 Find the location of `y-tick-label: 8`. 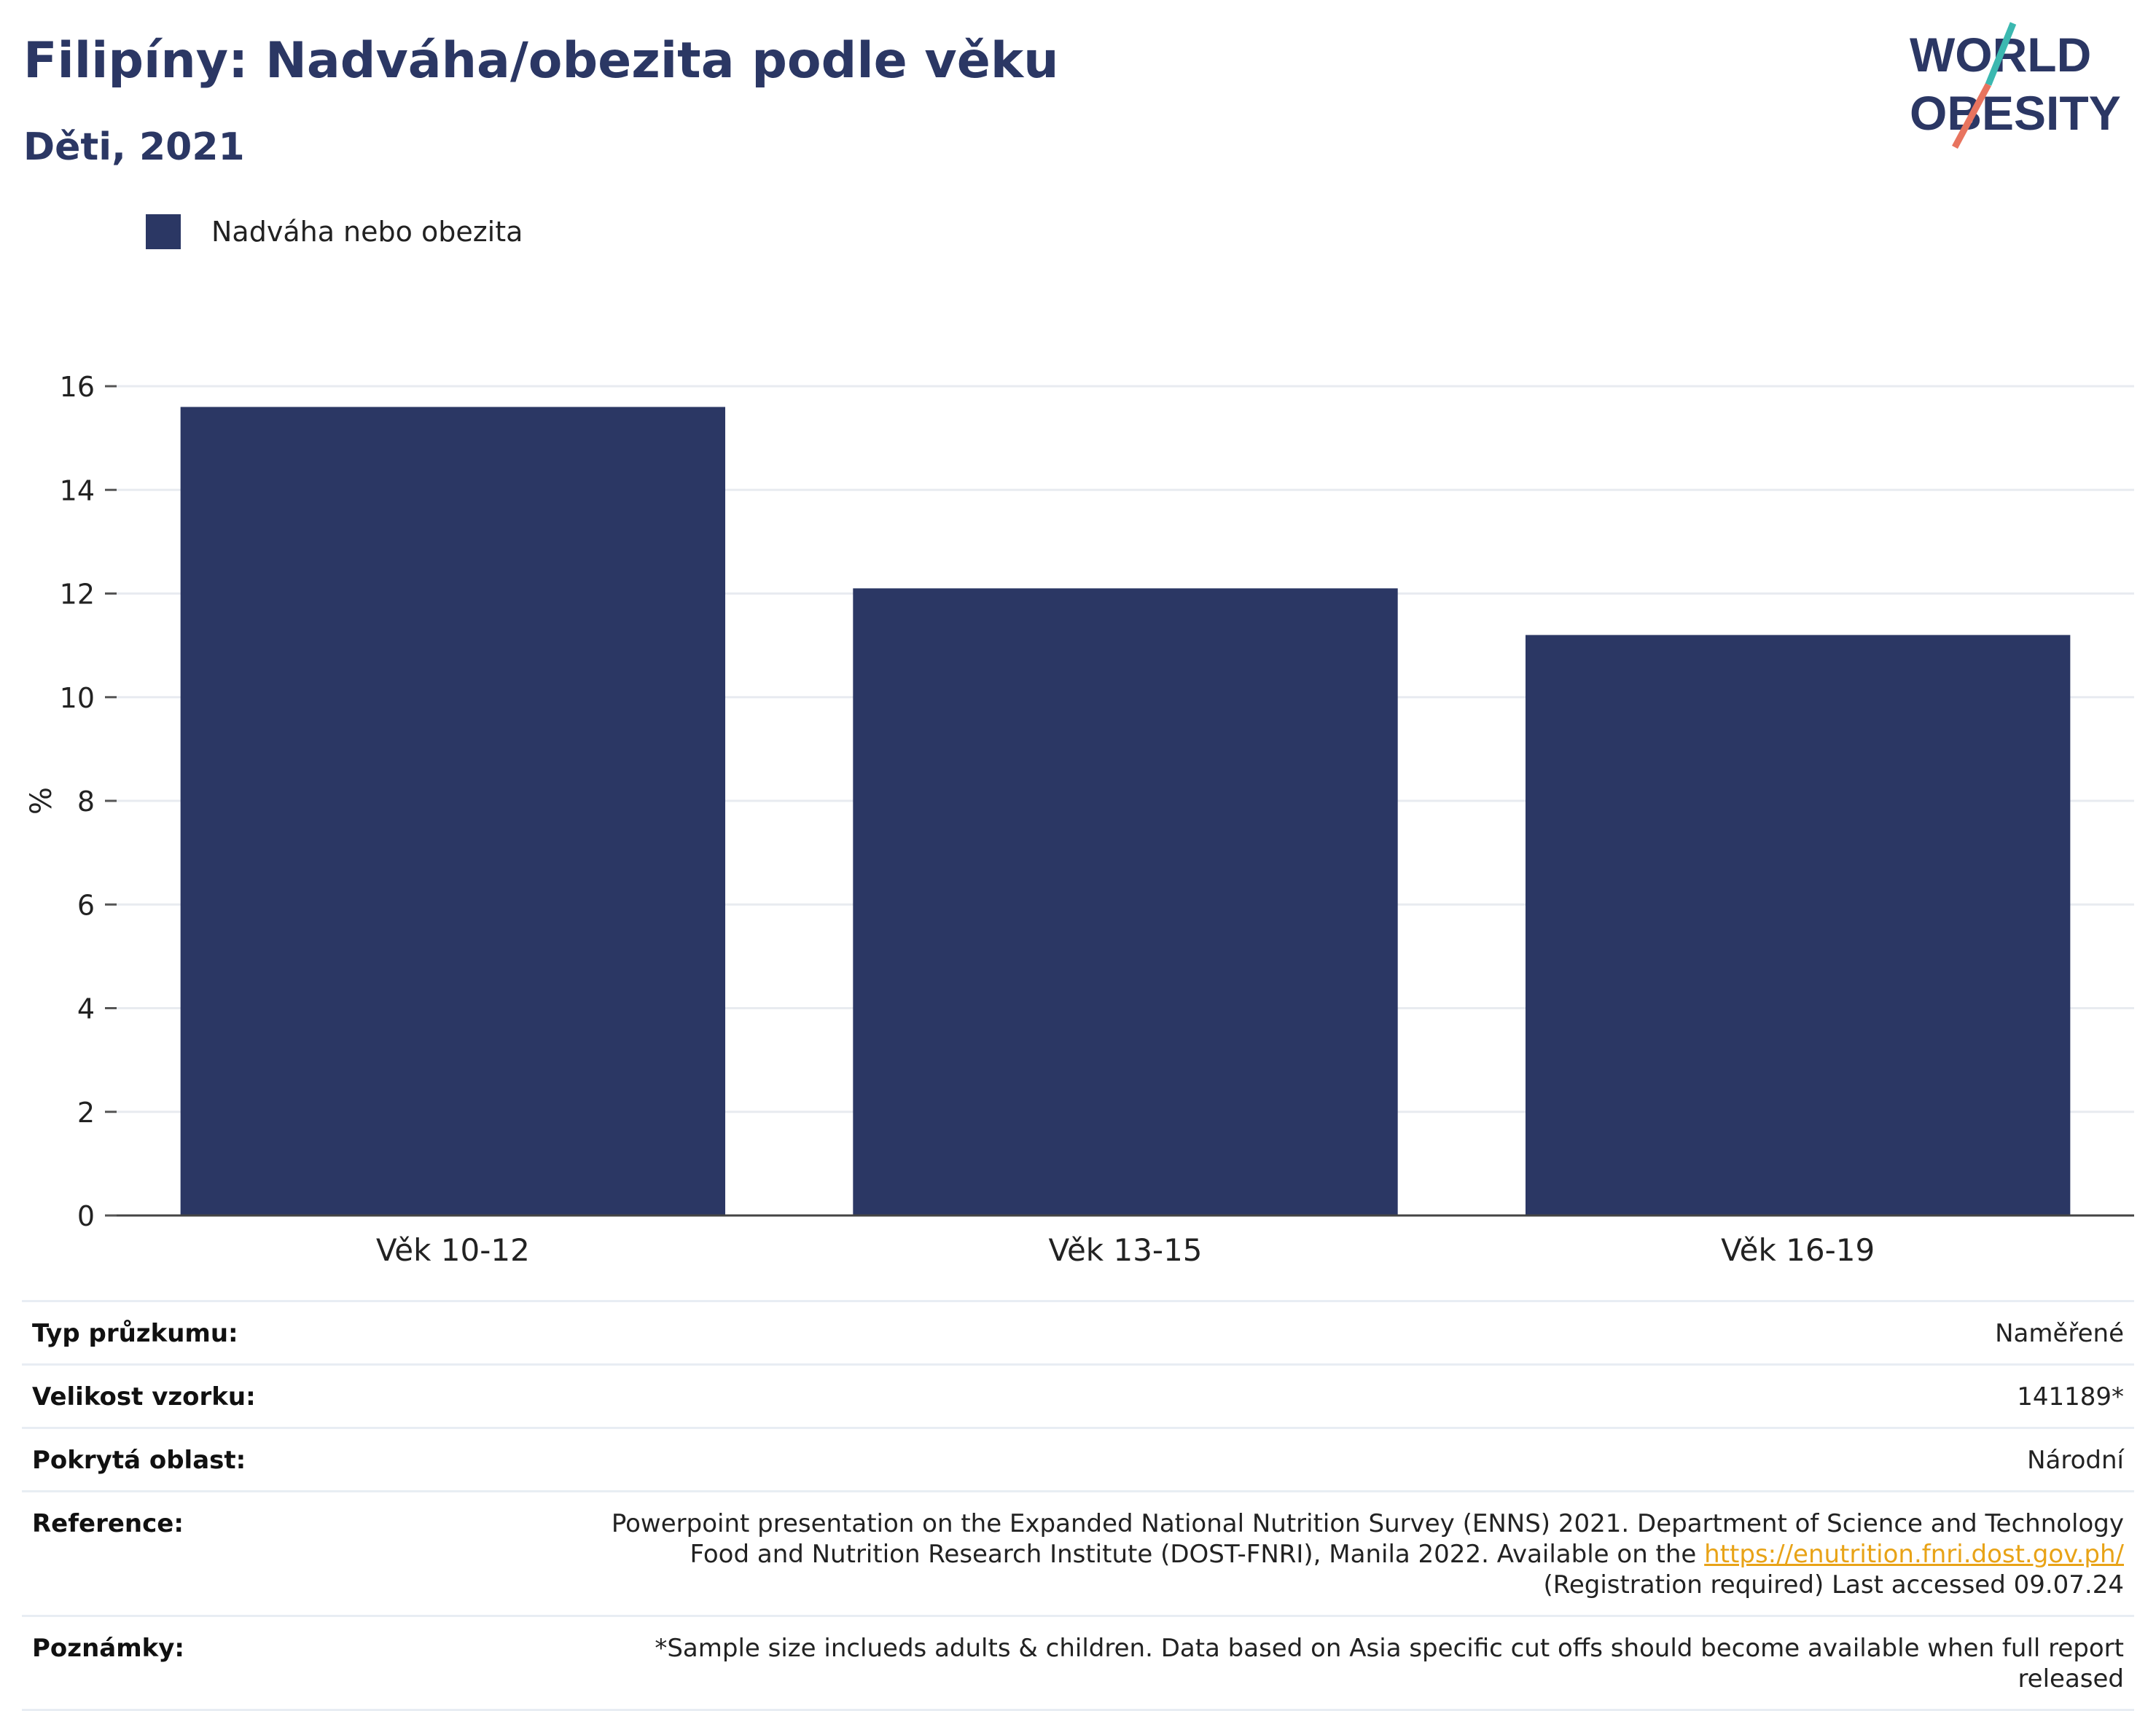

y-tick-label: 8 is located at coordinates (86, 802).